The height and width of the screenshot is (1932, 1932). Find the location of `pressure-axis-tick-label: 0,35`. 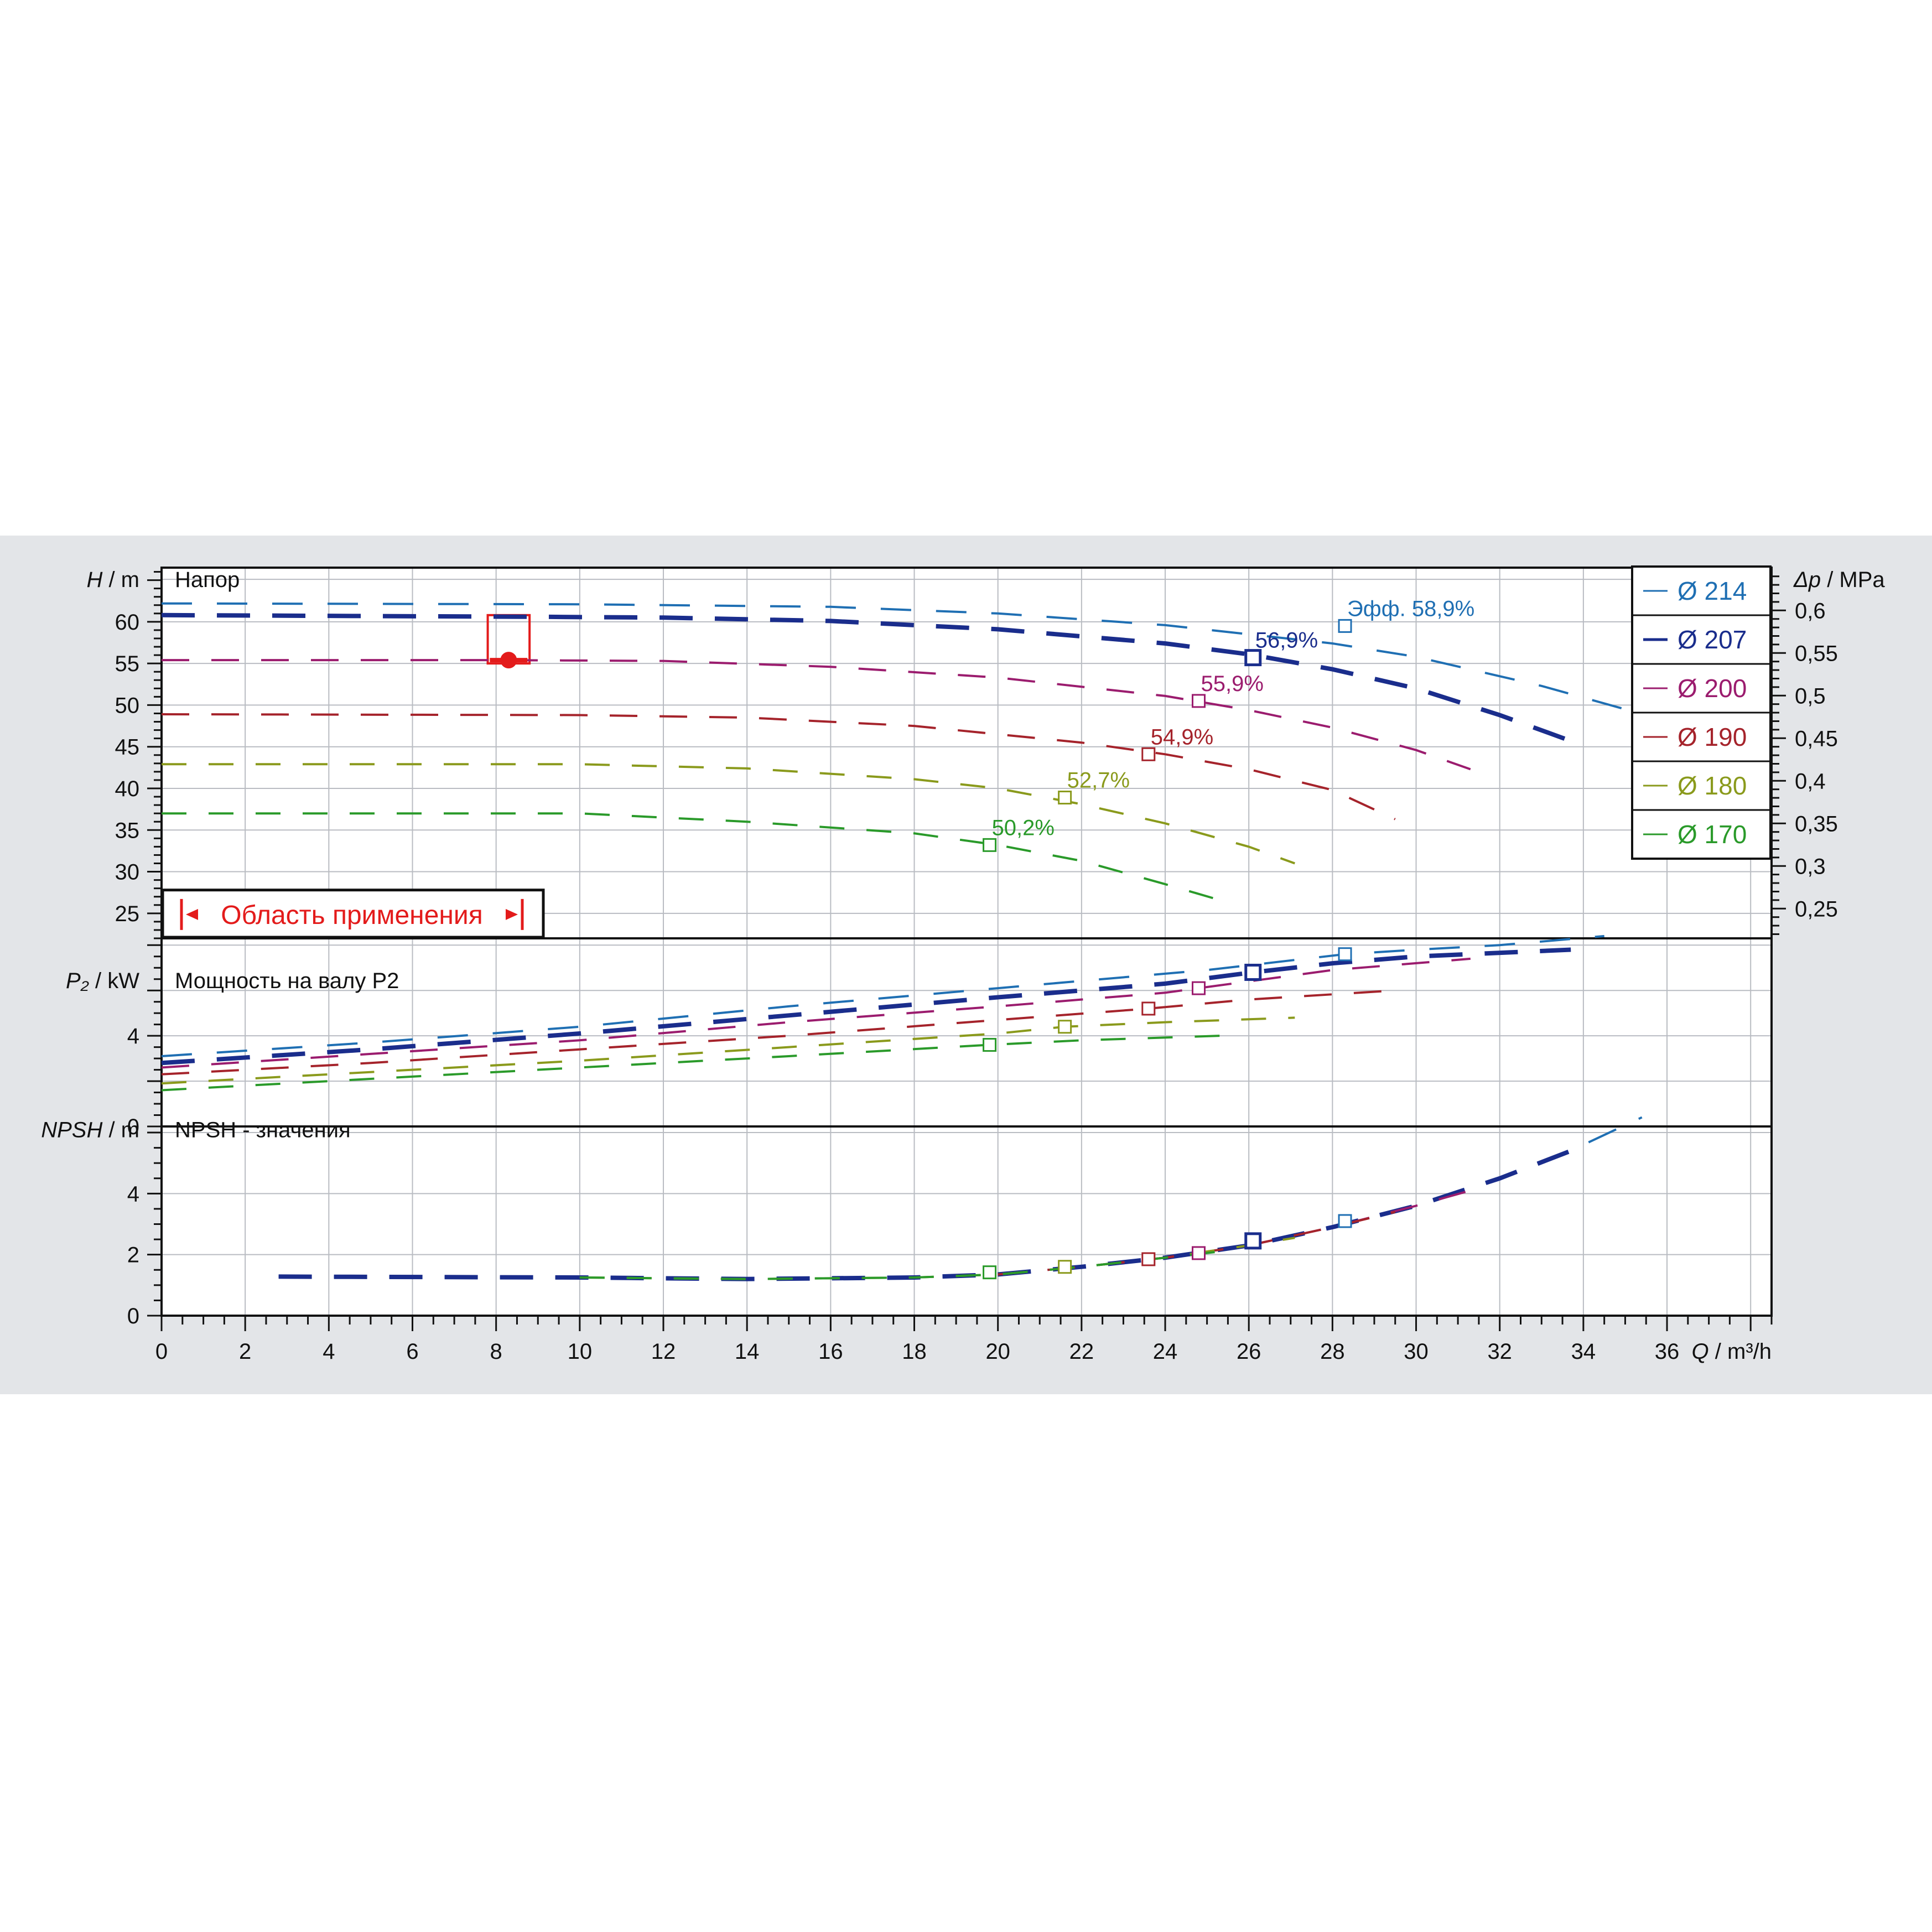

pressure-axis-tick-label: 0,35 is located at coordinates (1816, 824).